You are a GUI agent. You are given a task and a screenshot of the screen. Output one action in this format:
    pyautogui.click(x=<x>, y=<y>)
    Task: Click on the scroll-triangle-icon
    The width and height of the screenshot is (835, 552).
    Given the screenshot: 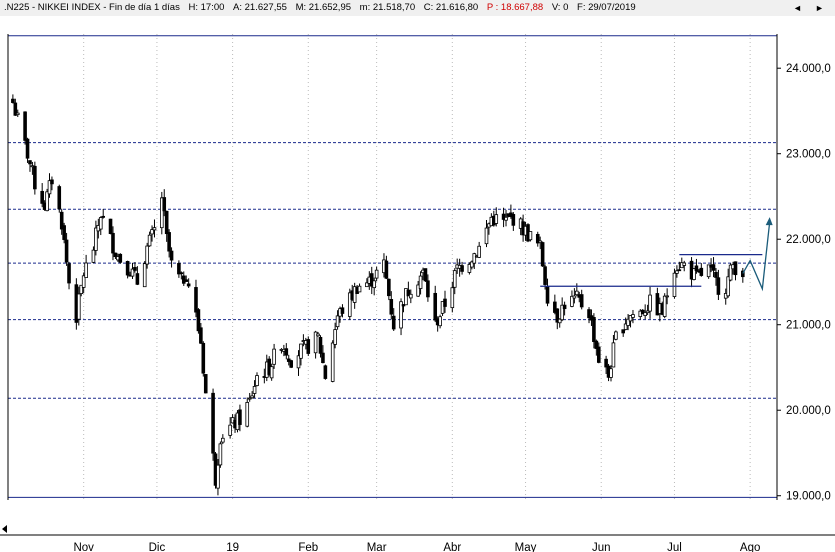 What is the action you would take?
    pyautogui.click(x=4, y=529)
    